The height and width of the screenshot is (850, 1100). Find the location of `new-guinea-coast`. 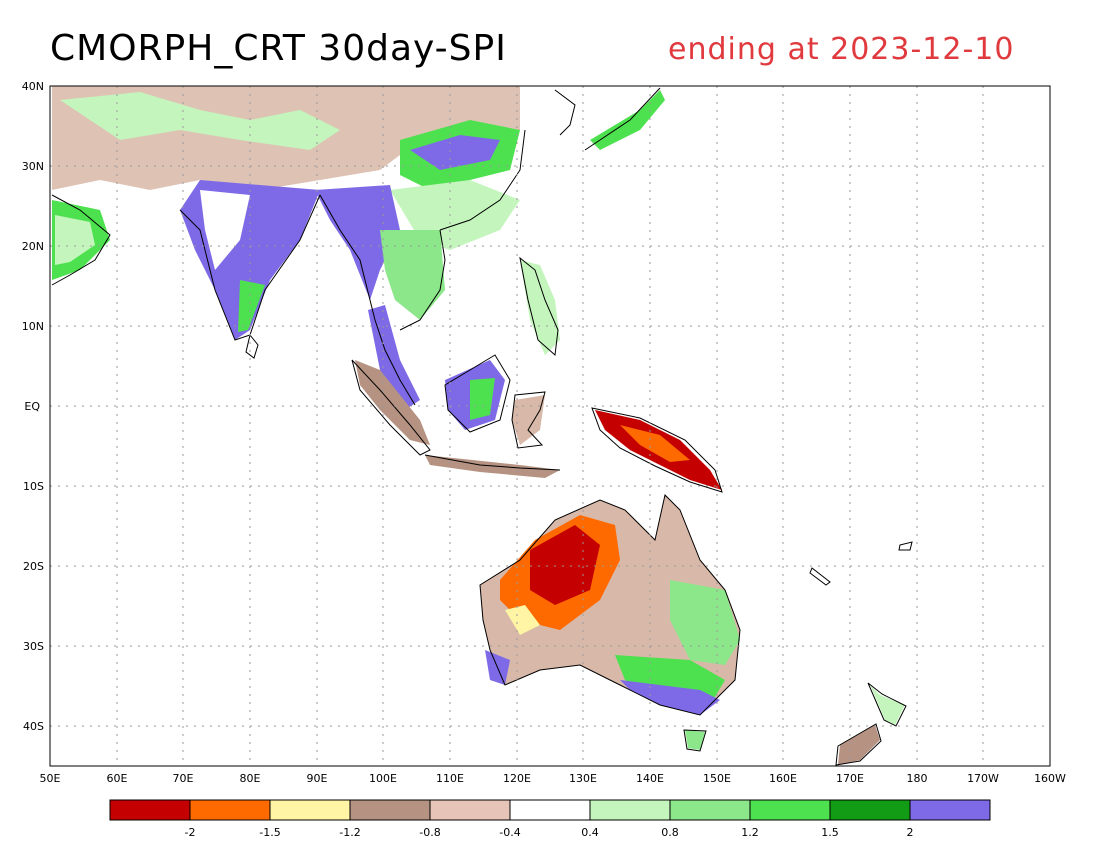

new-guinea-coast is located at coordinates (657, 450).